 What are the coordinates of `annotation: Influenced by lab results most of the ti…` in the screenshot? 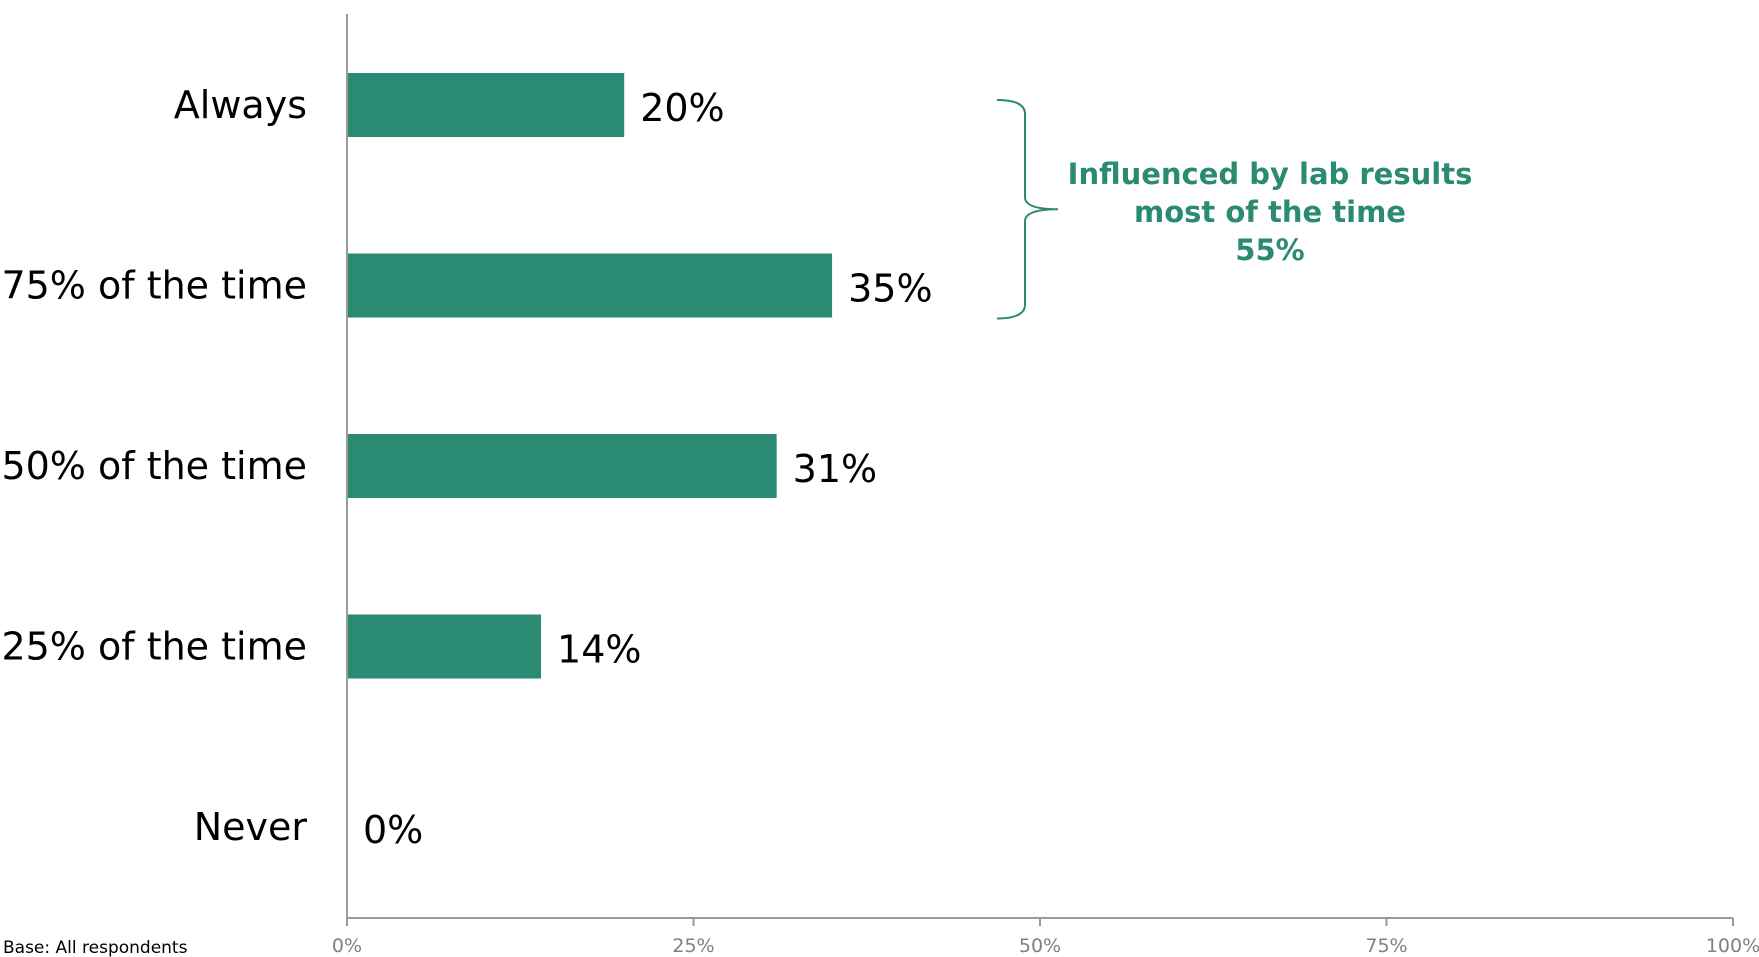 It's located at (1234, 209).